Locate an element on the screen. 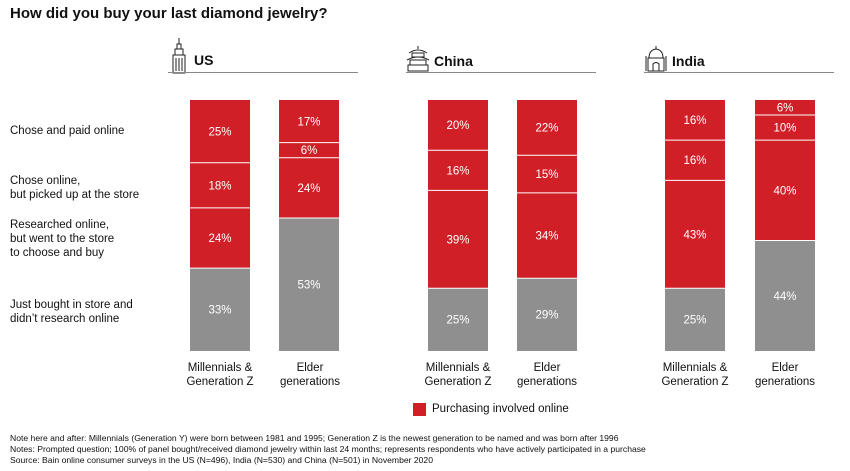  category-label-us-millennials: Millennials & Generation Z is located at coordinates (220, 375).